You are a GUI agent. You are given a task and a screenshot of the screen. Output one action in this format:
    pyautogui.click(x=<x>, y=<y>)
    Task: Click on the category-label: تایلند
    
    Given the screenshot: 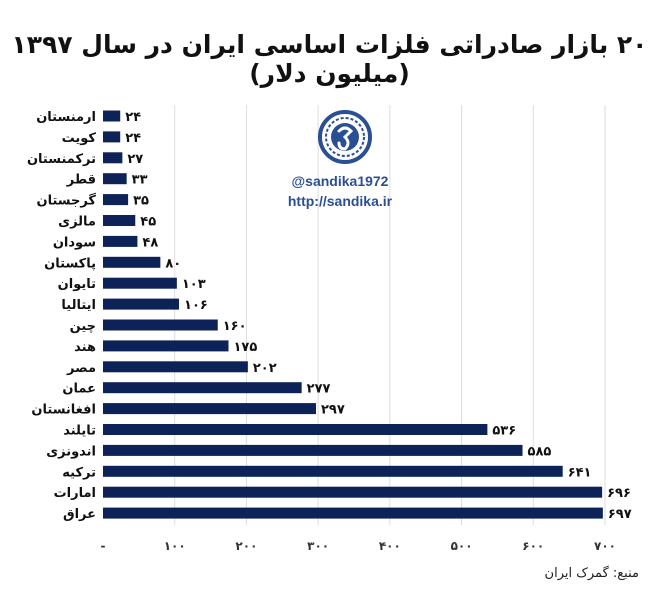 What is the action you would take?
    pyautogui.click(x=79, y=431)
    